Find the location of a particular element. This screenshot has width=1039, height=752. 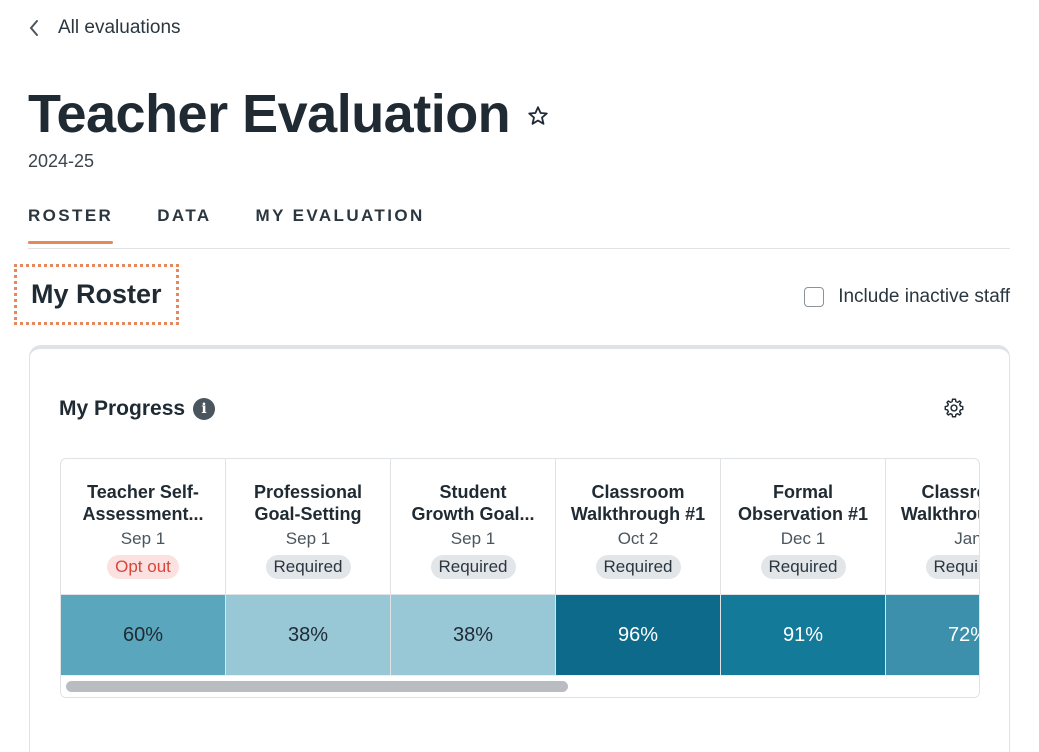

star-icon is located at coordinates (538, 116).